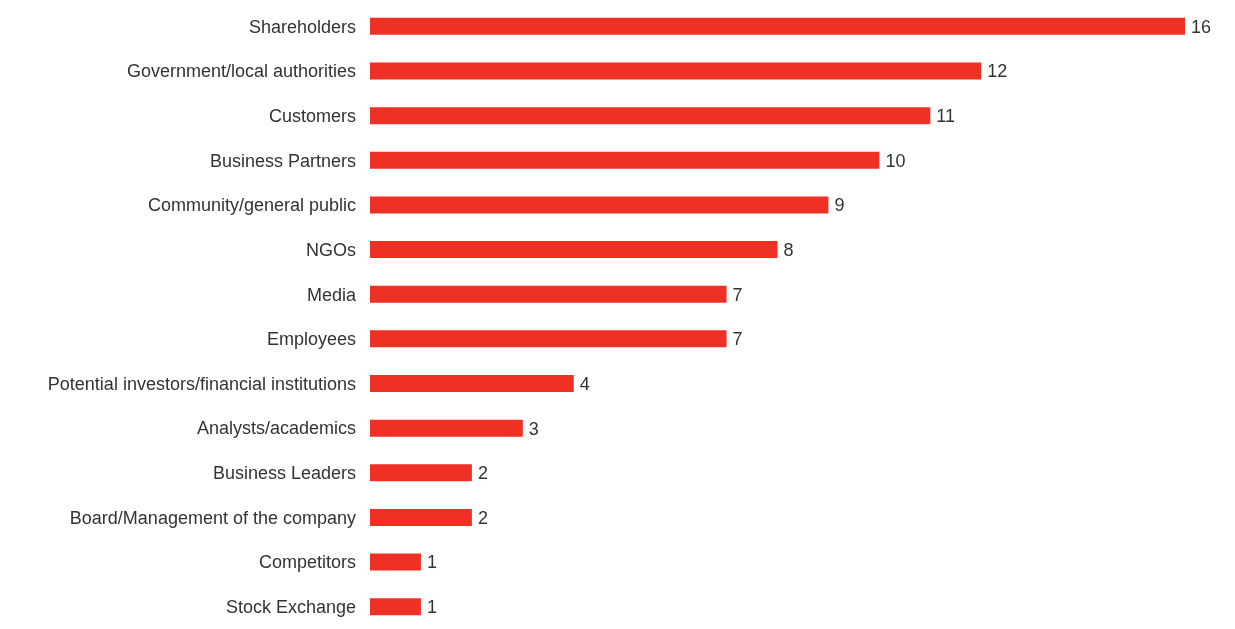  I want to click on y-tick-label: Competitors, so click(307, 562).